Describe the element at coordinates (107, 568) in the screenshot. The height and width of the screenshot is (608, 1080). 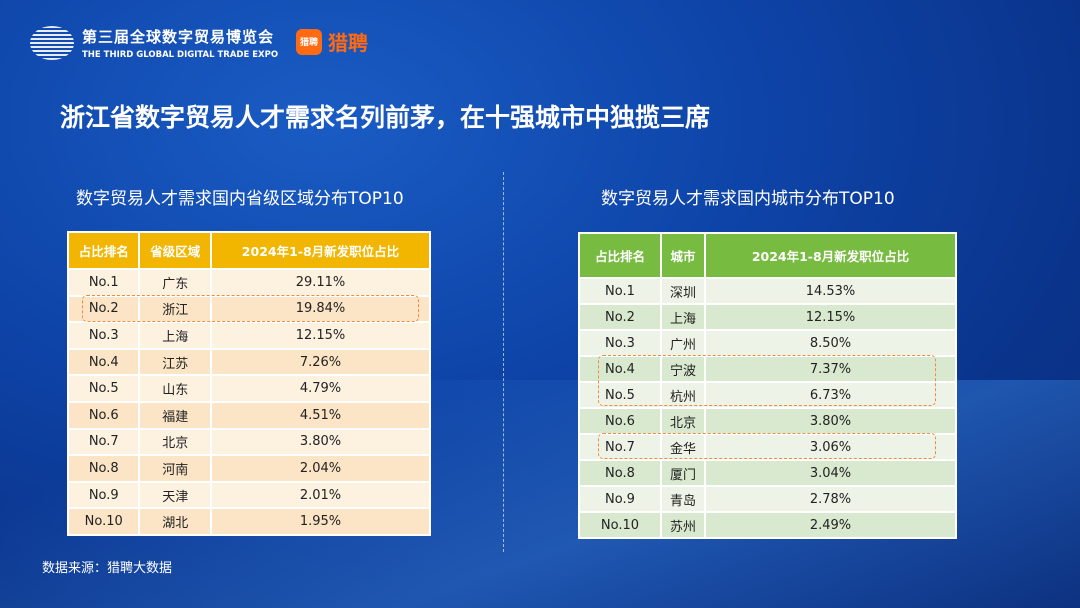
I see `data-source: 数据来源：猎聘大数据` at that location.